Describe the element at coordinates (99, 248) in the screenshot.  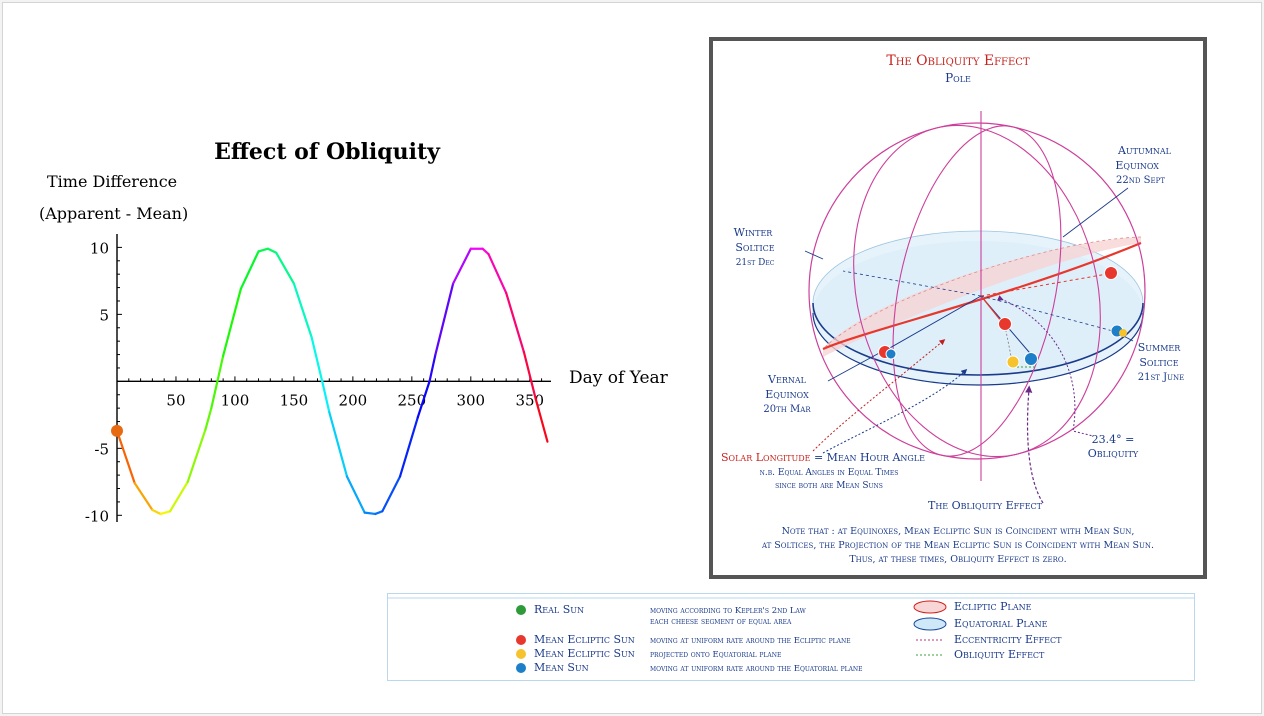
I see `y-tick-label: 10` at that location.